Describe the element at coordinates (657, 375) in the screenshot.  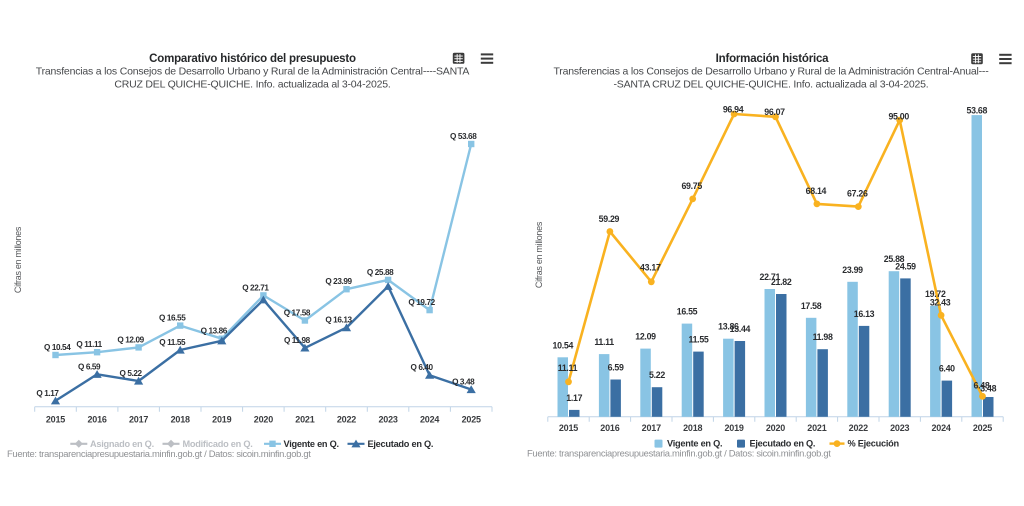
I see `svg-text: 5.22` at that location.